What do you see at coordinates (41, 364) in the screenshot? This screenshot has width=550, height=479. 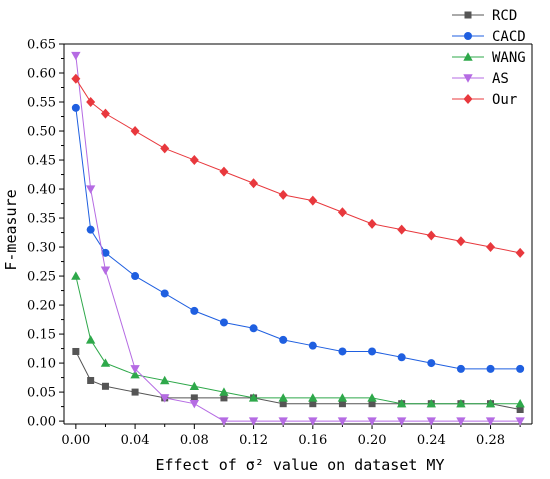 I see `y-tick-label: 0.10` at bounding box center [41, 364].